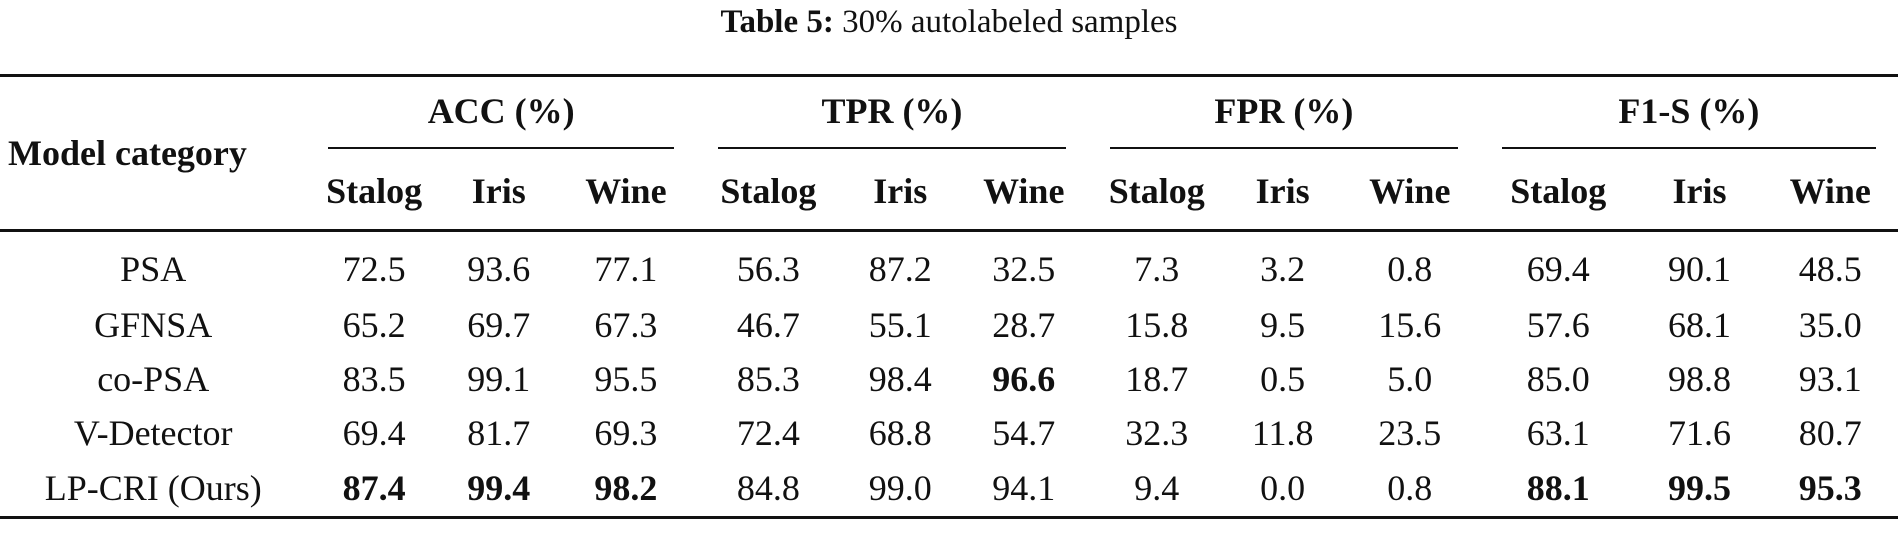 This screenshot has width=1898, height=536. Describe the element at coordinates (1157, 488) in the screenshot. I see `value-cell: 9.4` at that location.